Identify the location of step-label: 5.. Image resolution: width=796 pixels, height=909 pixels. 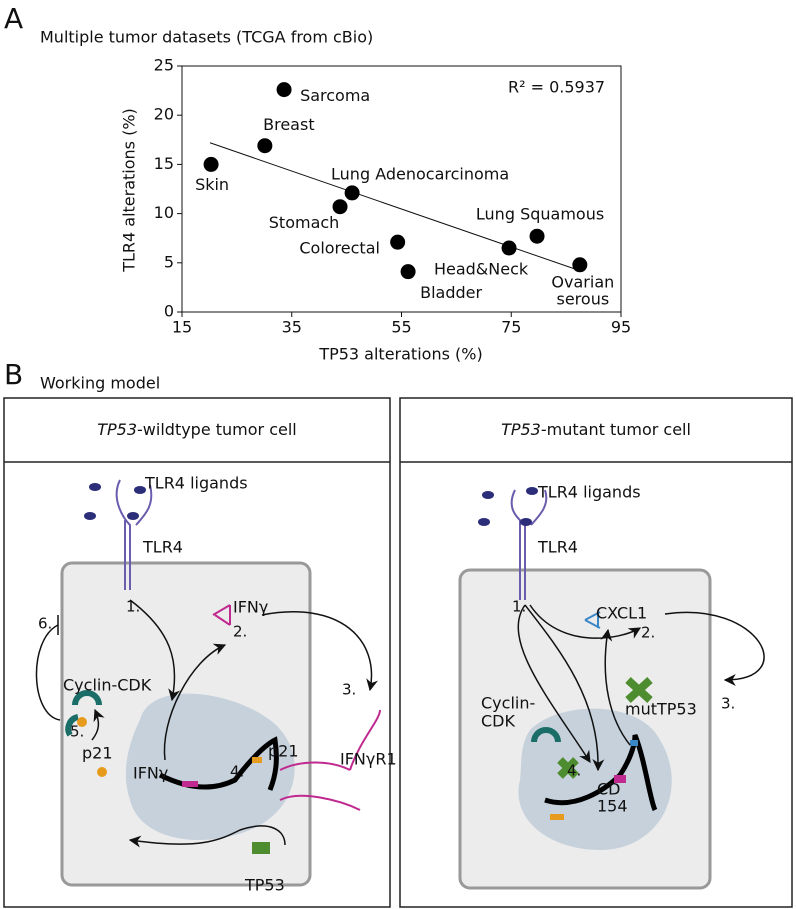
(77, 732).